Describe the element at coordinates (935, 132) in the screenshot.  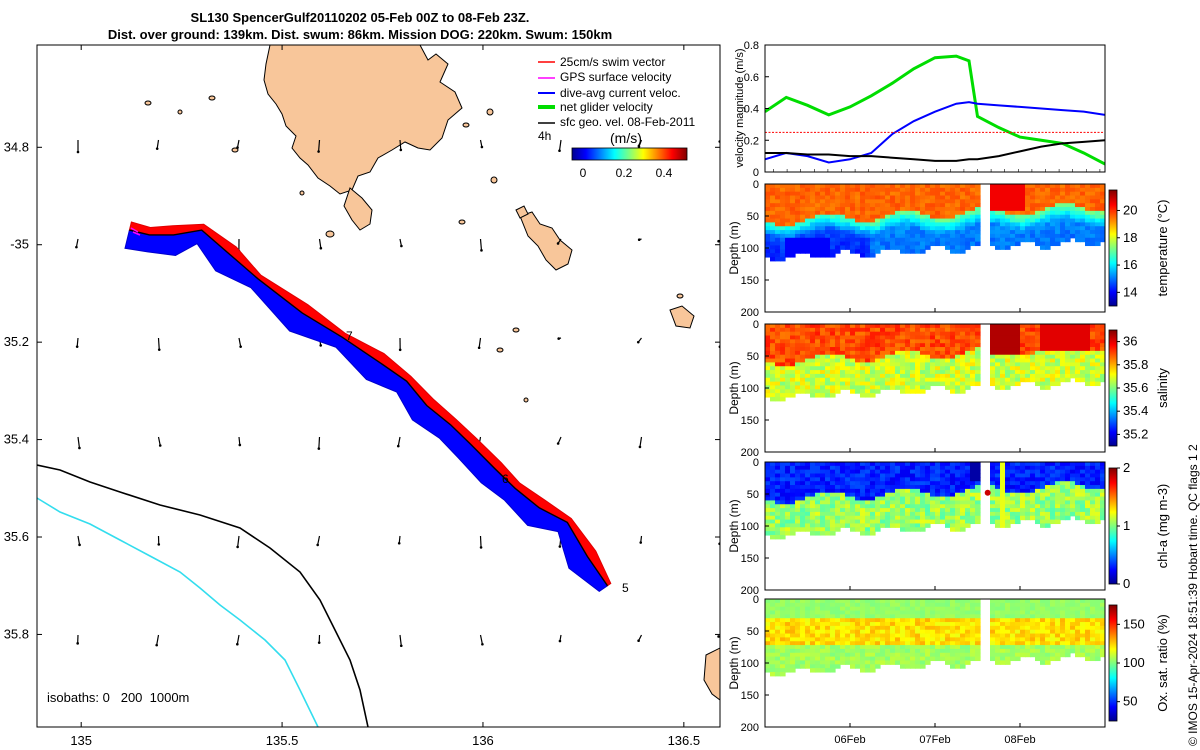
I see `velocity-series-dive-avg-current-veloc-` at that location.